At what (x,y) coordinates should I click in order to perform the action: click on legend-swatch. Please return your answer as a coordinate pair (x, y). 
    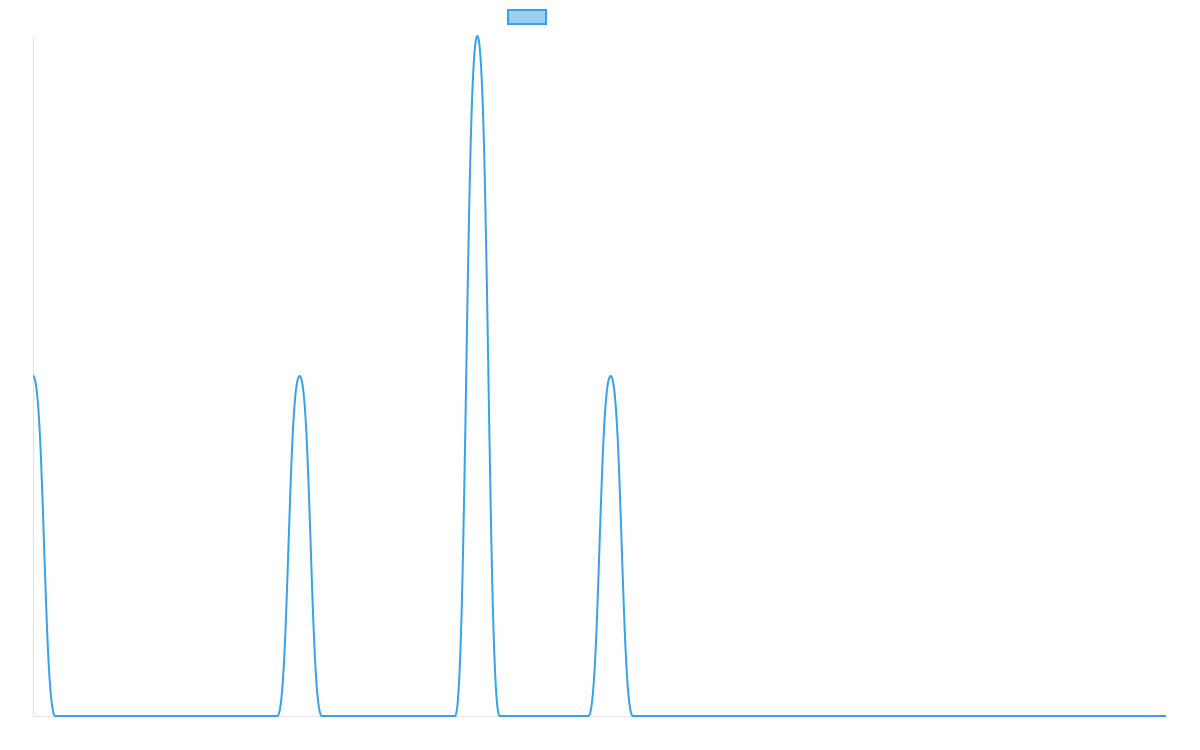
    Looking at the image, I should click on (527, 17).